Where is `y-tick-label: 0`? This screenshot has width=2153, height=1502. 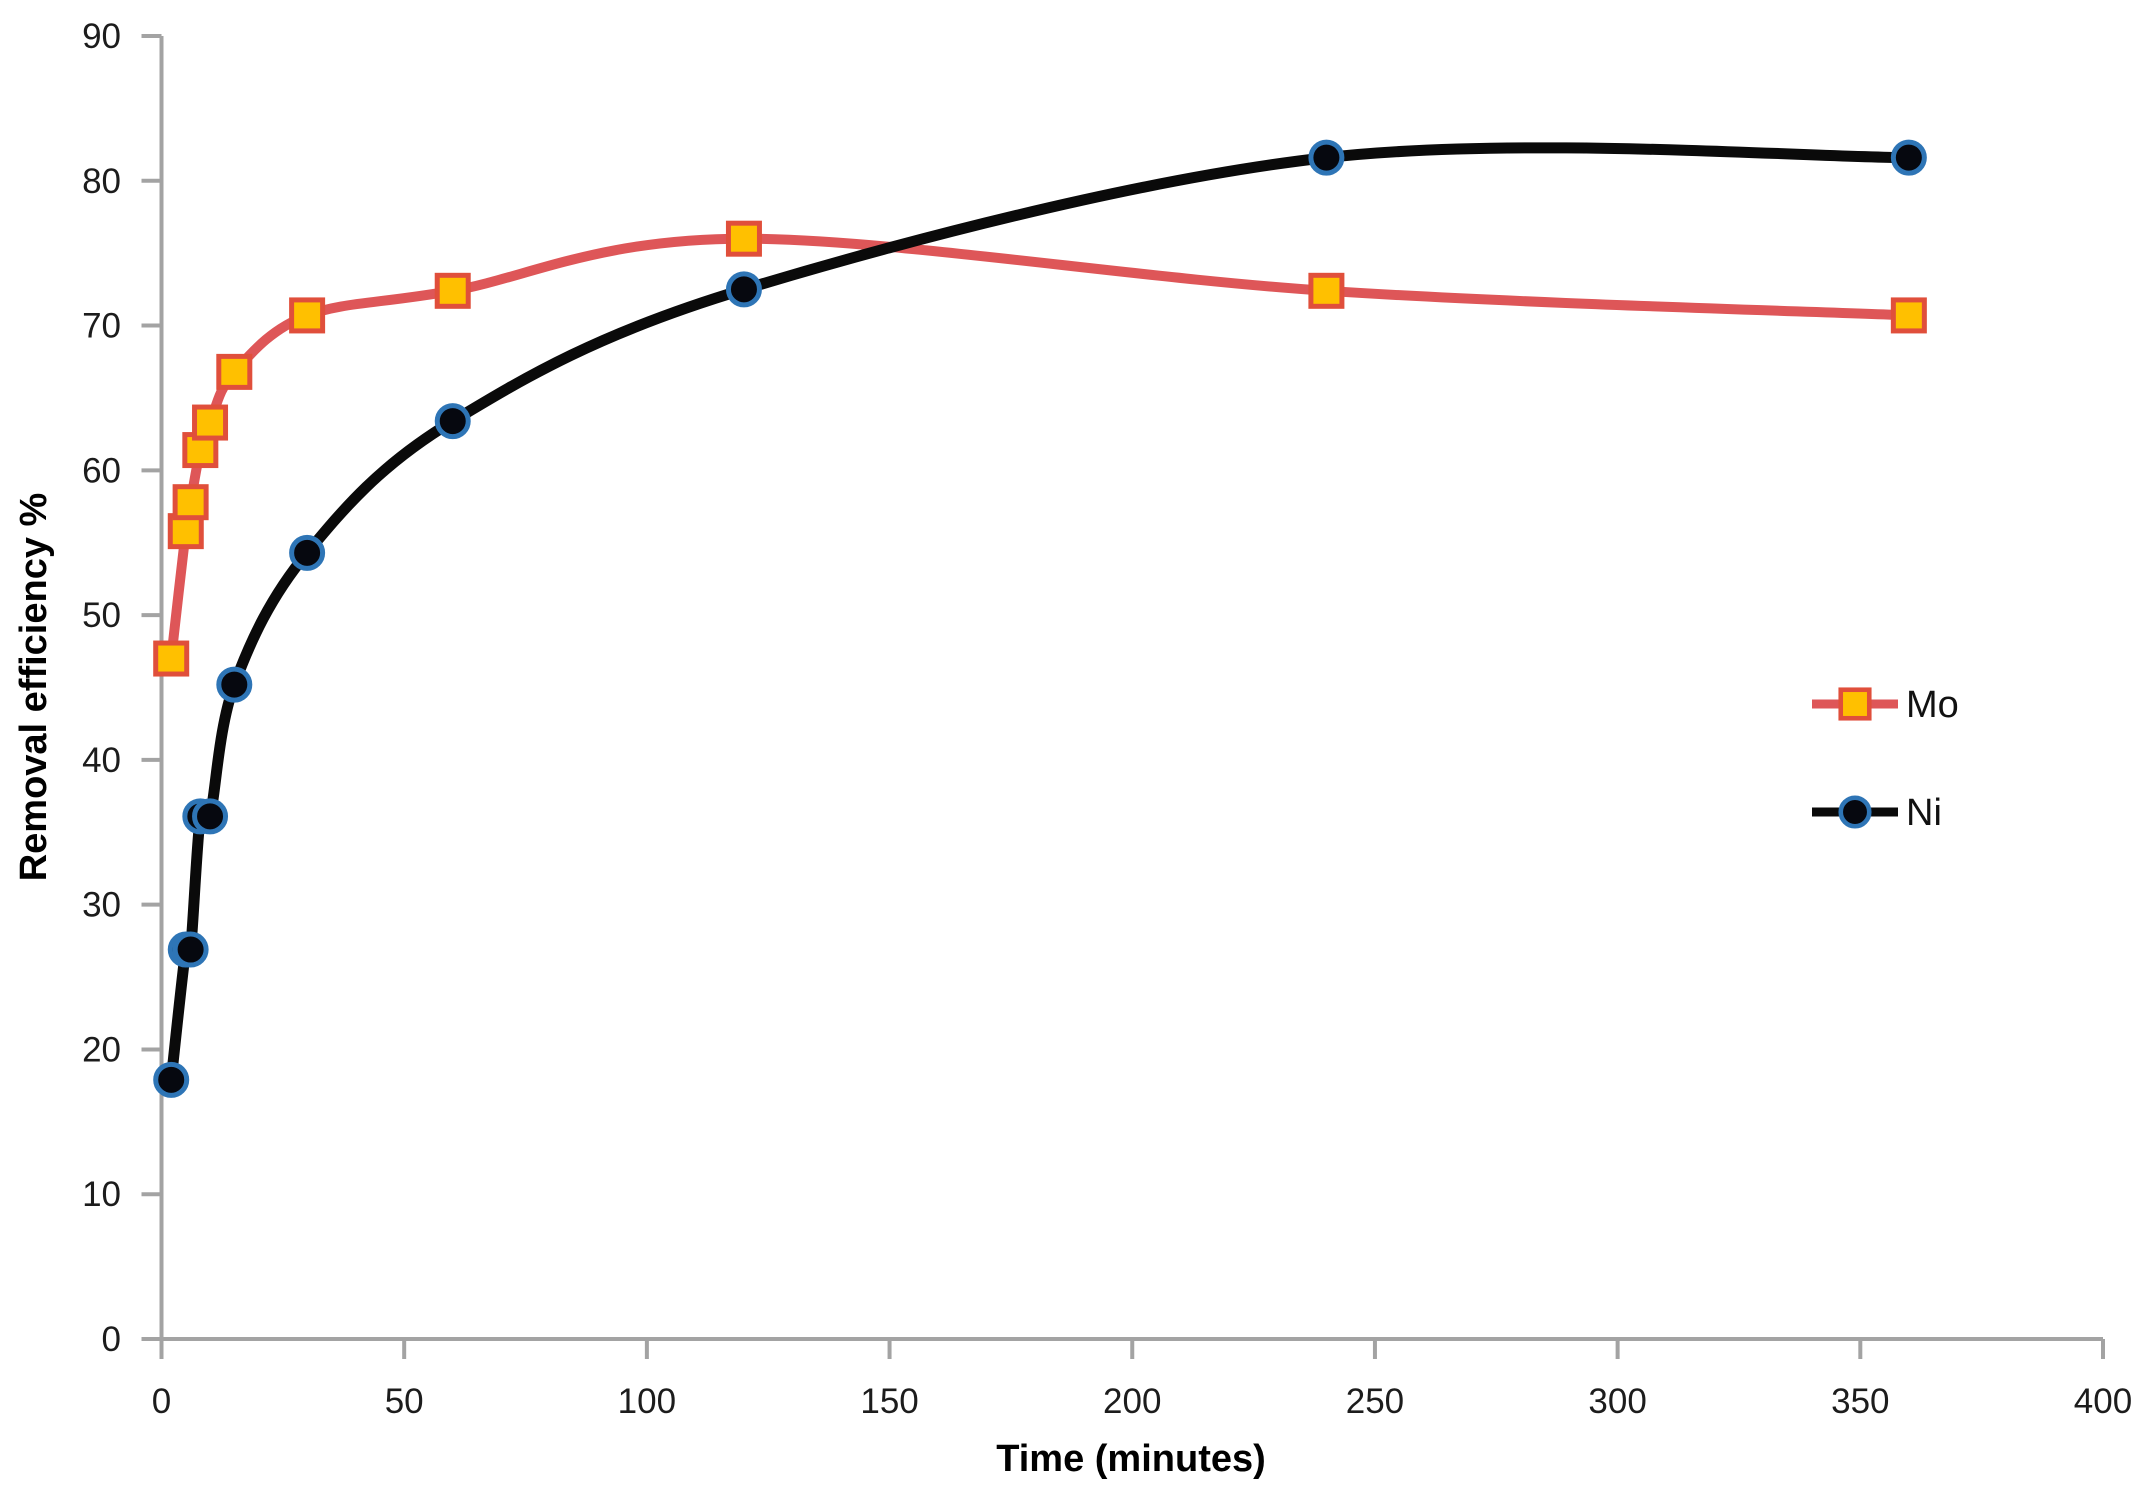
y-tick-label: 0 is located at coordinates (111, 1339).